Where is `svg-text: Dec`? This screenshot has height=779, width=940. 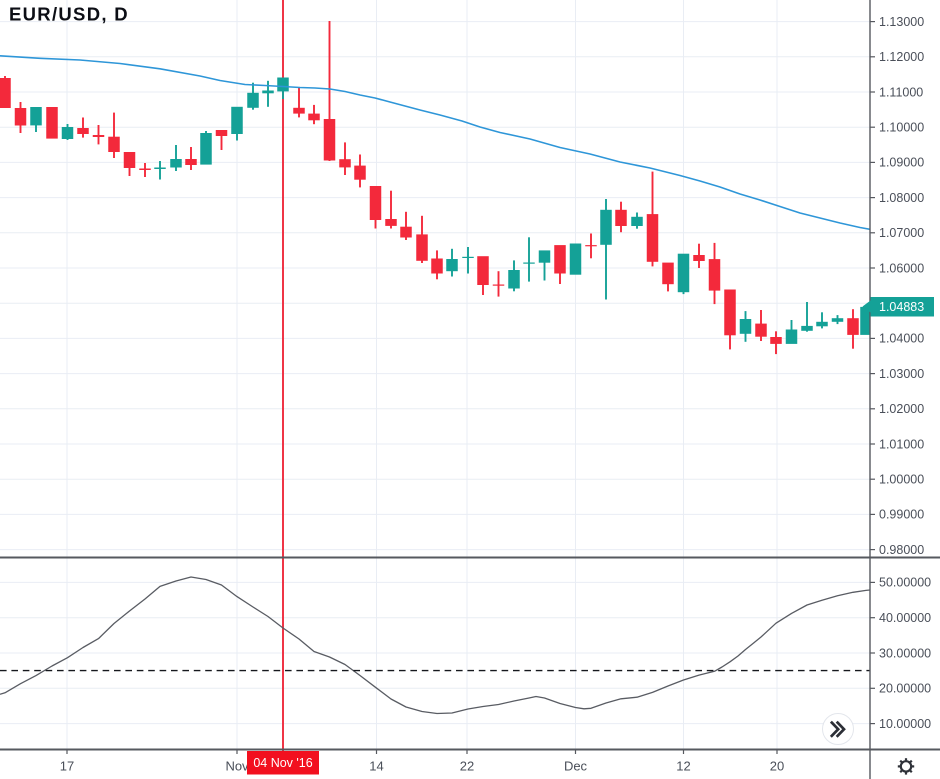 svg-text: Dec is located at coordinates (576, 766).